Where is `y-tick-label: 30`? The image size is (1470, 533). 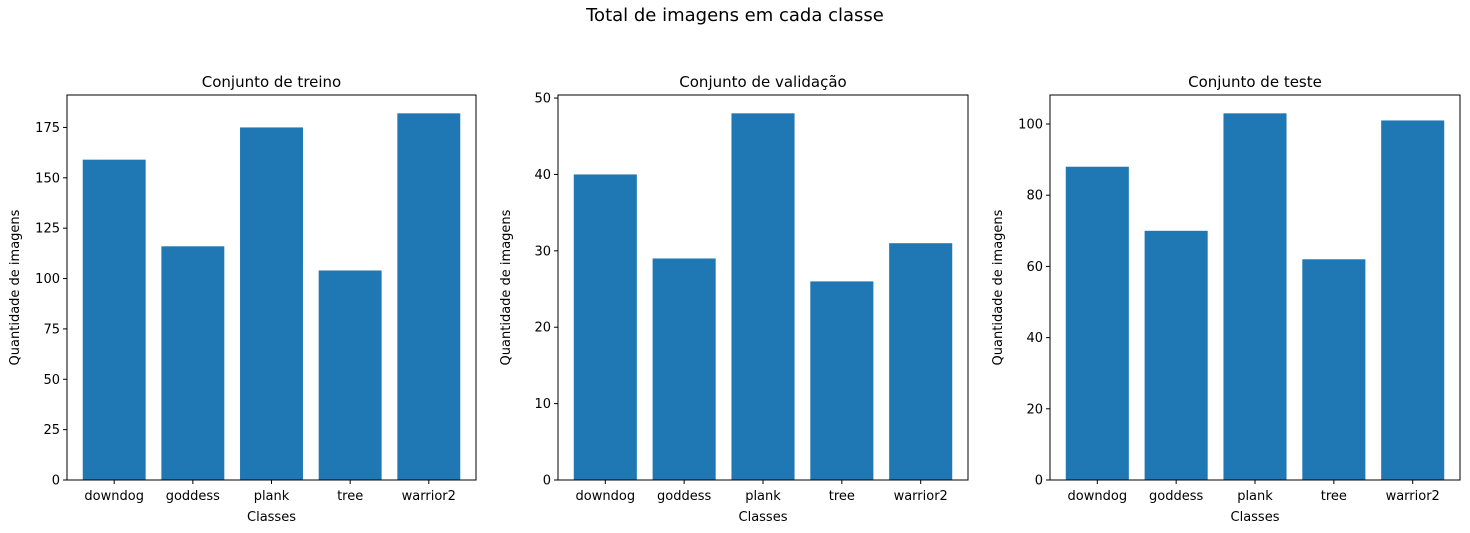 y-tick-label: 30 is located at coordinates (542, 251).